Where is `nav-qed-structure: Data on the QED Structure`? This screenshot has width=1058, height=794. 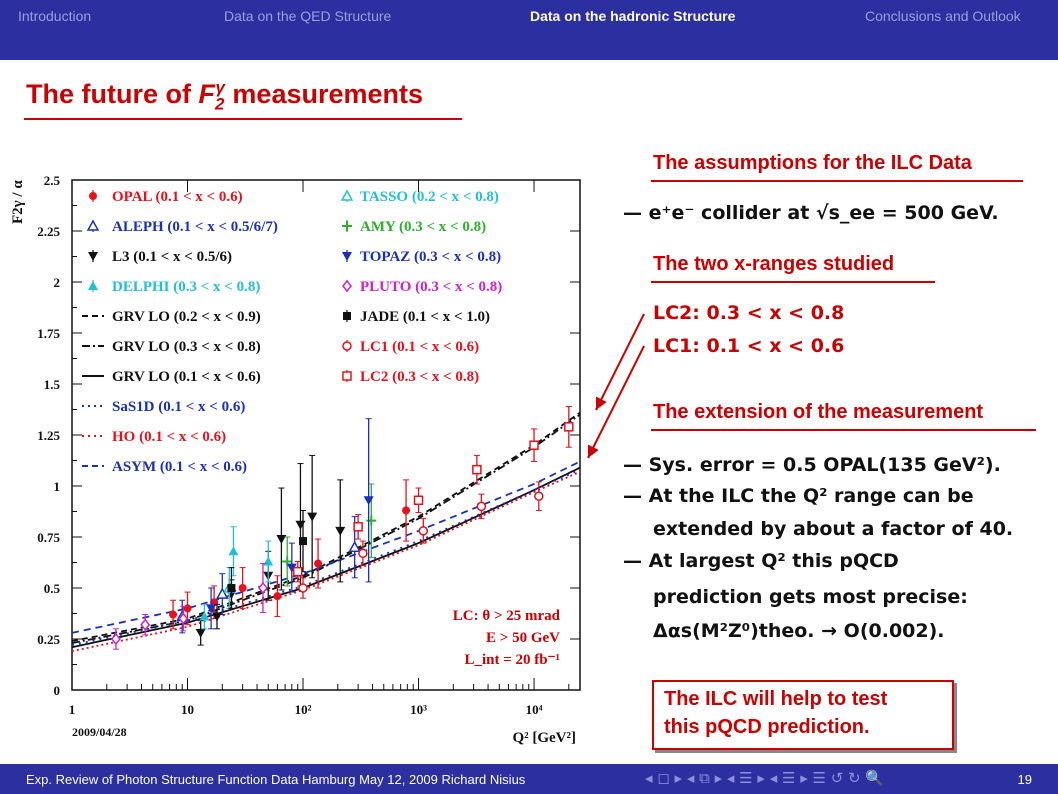
nav-qed-structure: Data on the QED Structure is located at coordinates (308, 16).